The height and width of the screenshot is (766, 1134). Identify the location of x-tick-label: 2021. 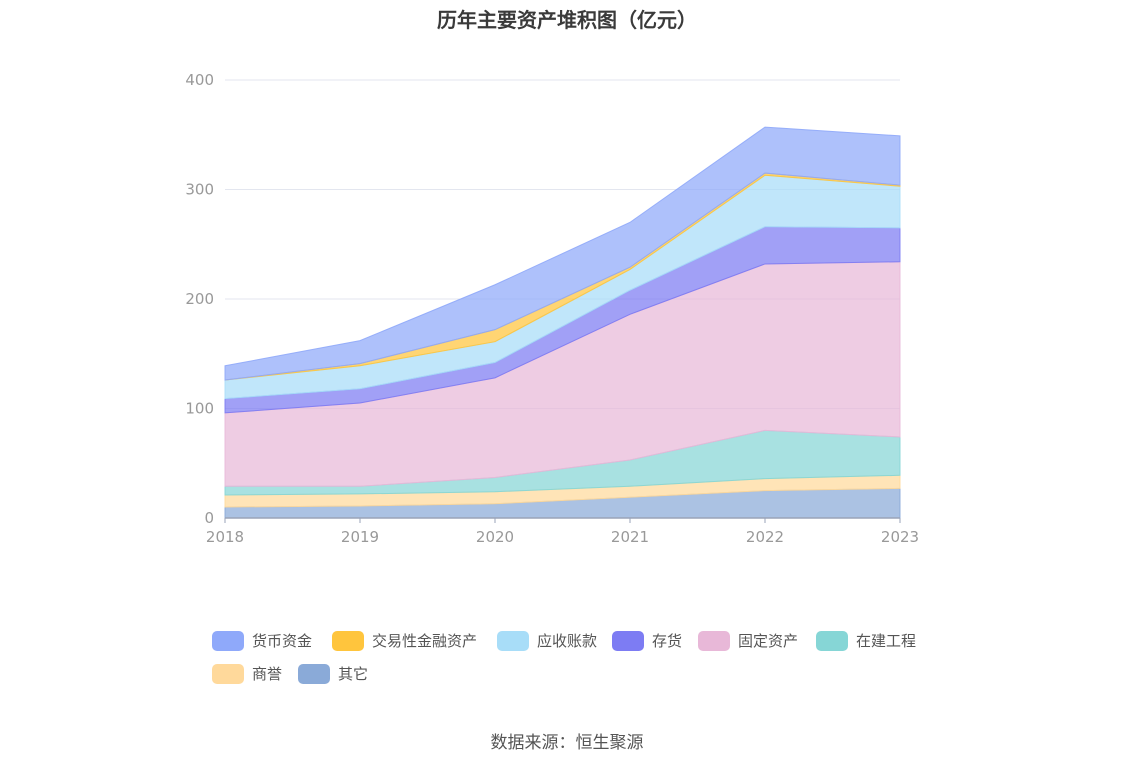
(630, 537).